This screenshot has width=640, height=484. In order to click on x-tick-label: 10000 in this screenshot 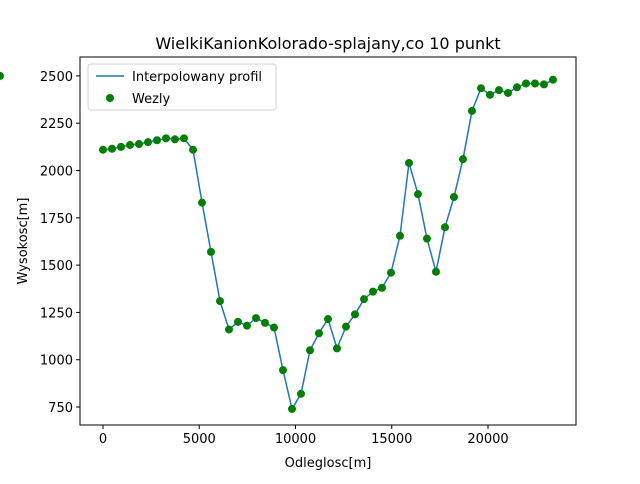, I will do `click(295, 439)`.